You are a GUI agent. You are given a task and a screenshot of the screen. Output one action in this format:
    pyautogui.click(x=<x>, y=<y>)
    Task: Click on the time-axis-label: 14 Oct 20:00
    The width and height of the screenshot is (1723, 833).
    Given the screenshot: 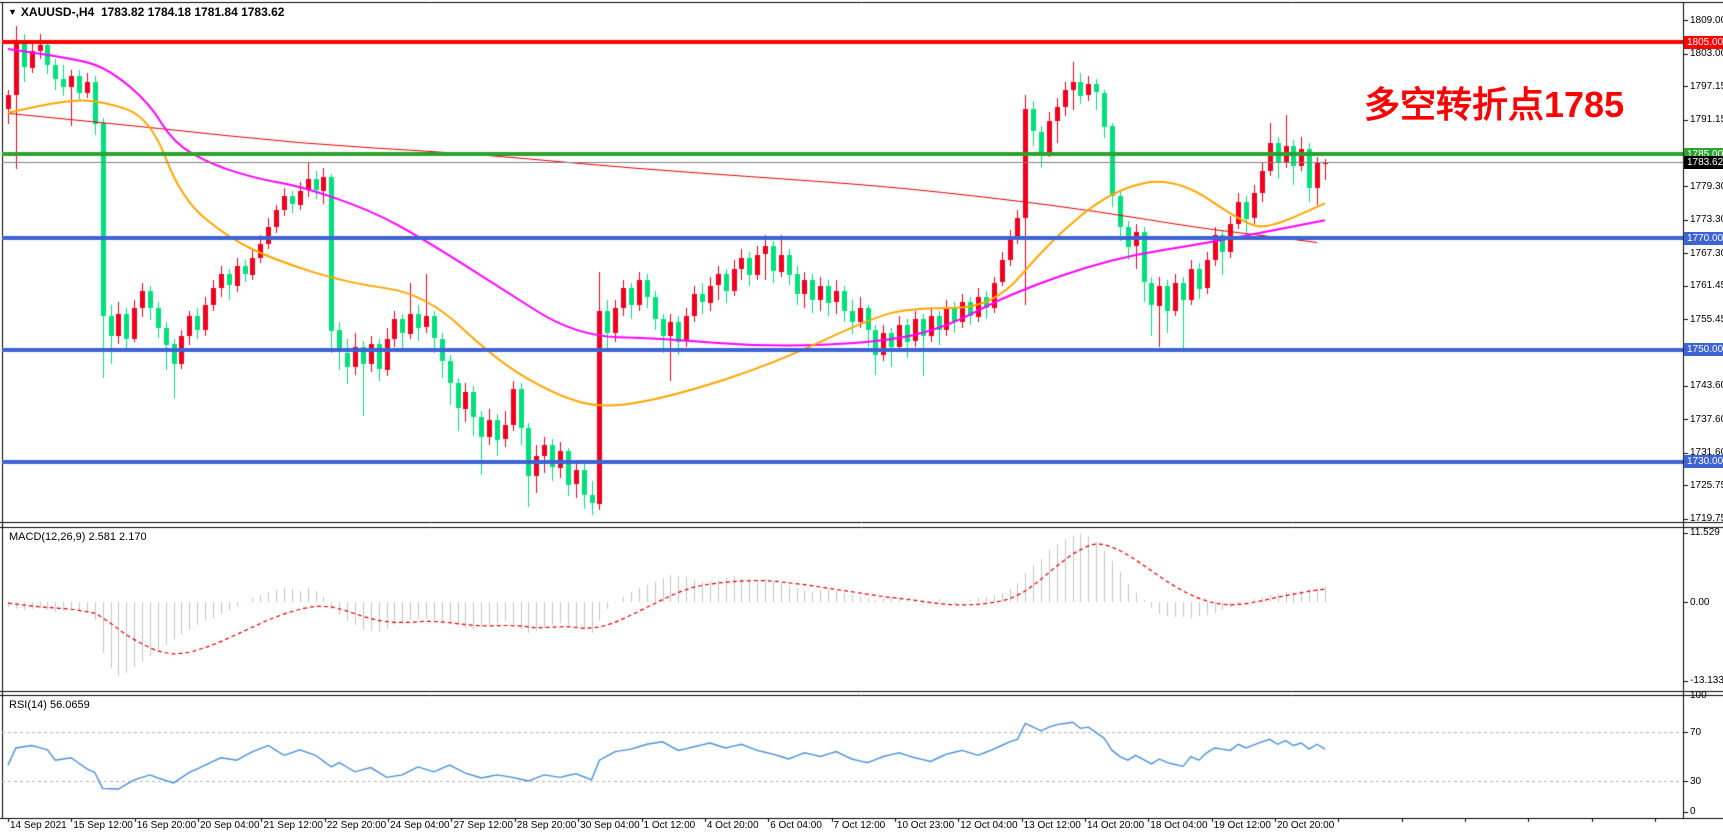 What is the action you would take?
    pyautogui.click(x=1115, y=825)
    